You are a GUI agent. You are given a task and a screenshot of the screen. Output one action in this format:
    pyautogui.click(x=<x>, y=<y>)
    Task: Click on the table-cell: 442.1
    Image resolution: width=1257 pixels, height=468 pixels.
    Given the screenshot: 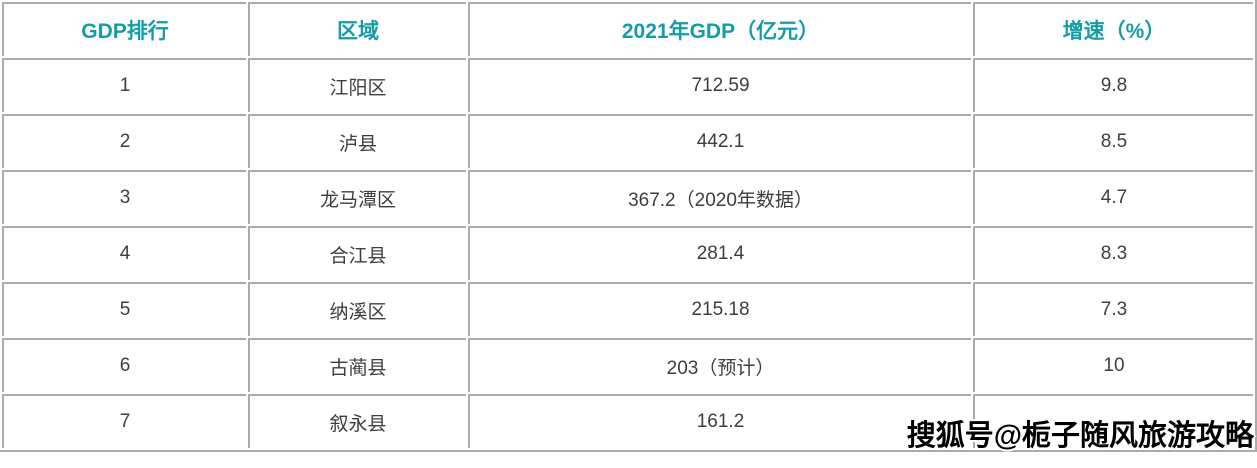 What is the action you would take?
    pyautogui.click(x=719, y=141)
    